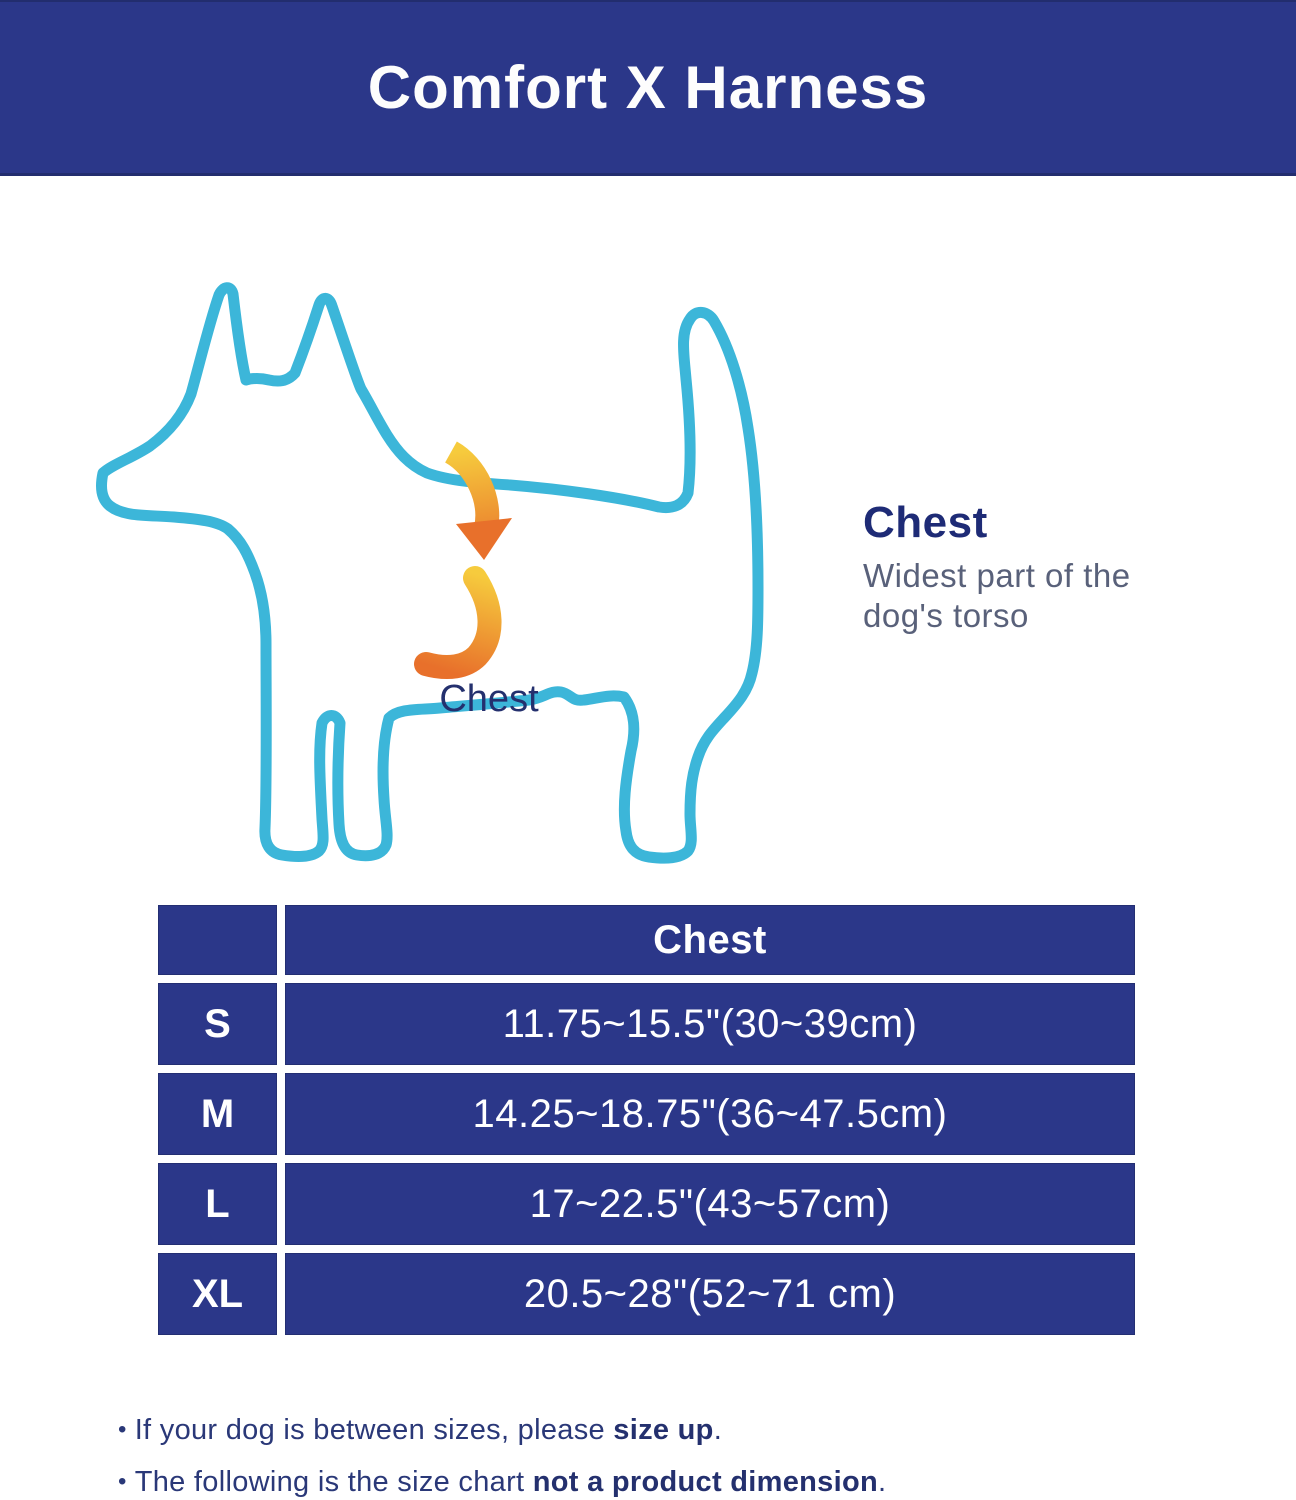 The image size is (1296, 1500). What do you see at coordinates (374, 1430) in the screenshot?
I see `footnote-text: If your dog is between sizes, please` at bounding box center [374, 1430].